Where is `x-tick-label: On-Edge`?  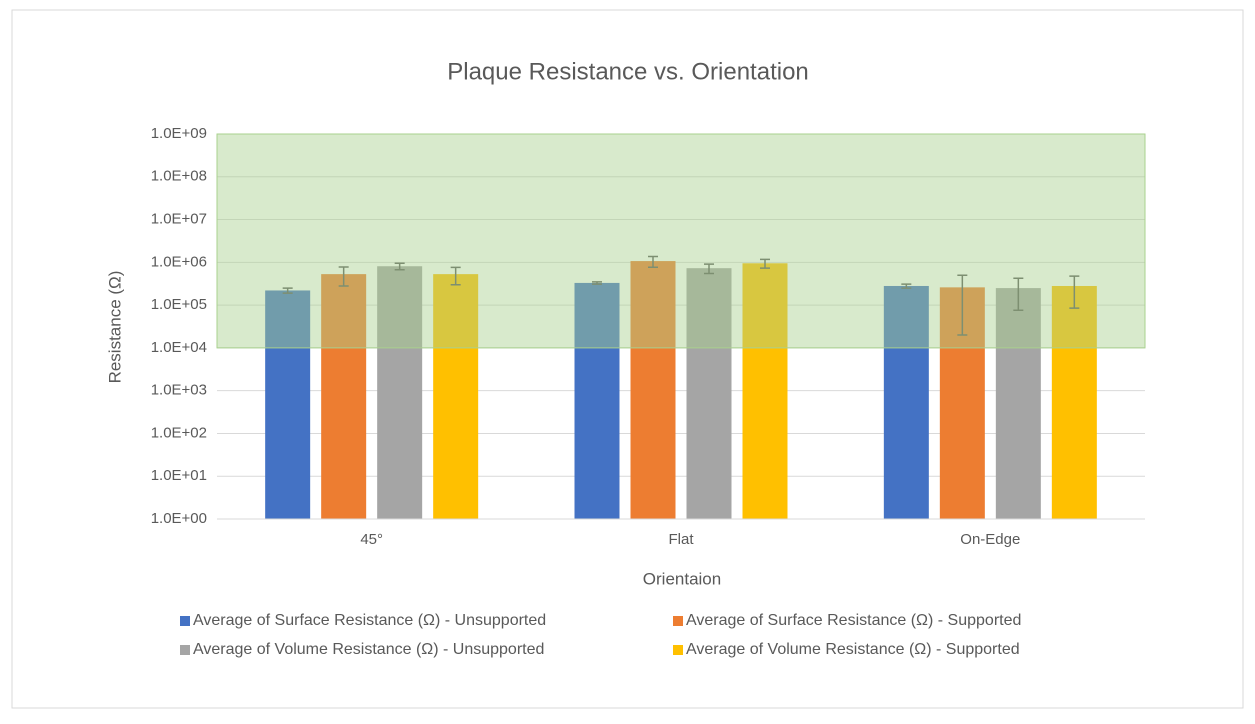
x-tick-label: On-Edge is located at coordinates (990, 539).